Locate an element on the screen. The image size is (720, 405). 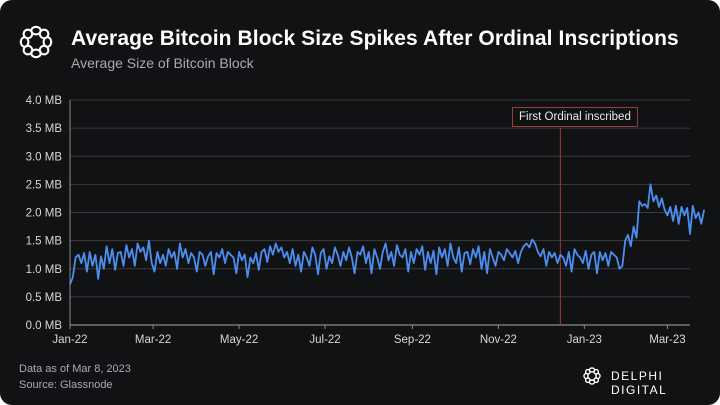
y-tick-label: 3.5 MB is located at coordinates (44, 129).